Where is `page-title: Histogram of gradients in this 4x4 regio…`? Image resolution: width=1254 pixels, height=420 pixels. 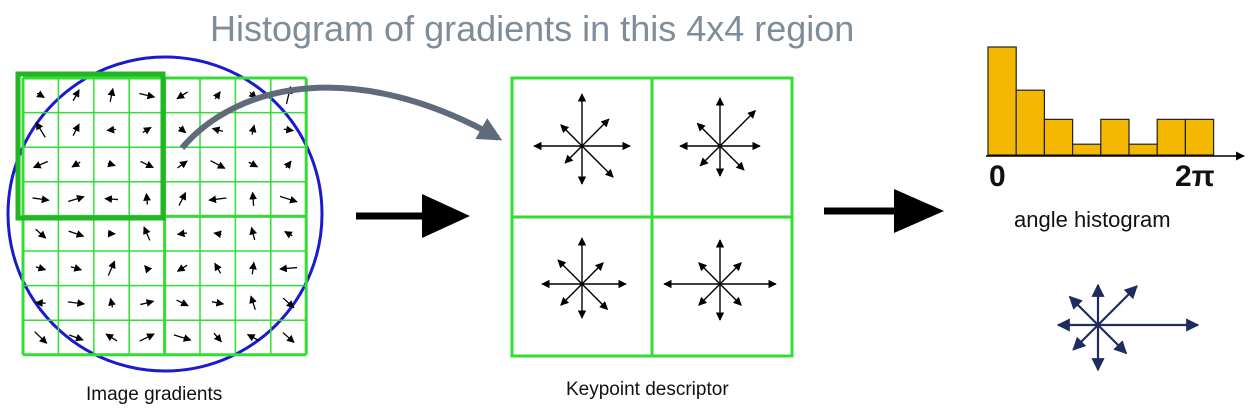
page-title: Histogram of gradients in this 4x4 regio… is located at coordinates (532, 28).